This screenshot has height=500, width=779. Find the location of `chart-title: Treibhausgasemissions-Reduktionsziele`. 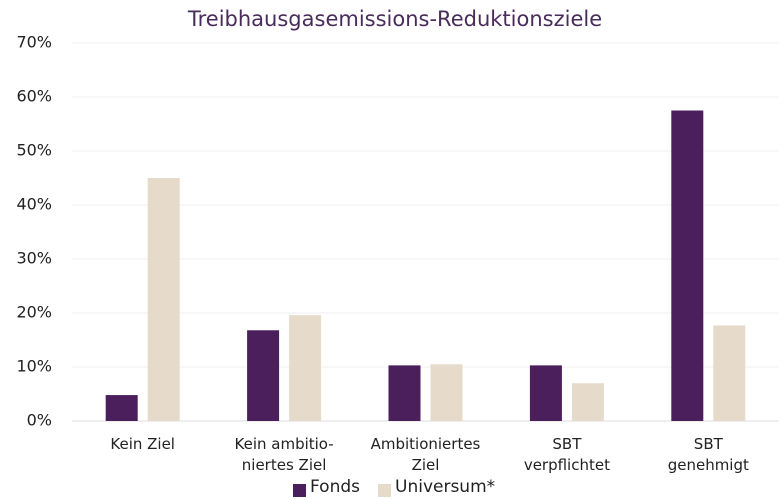

chart-title: Treibhausgasemissions-Reduktionsziele is located at coordinates (394, 19).